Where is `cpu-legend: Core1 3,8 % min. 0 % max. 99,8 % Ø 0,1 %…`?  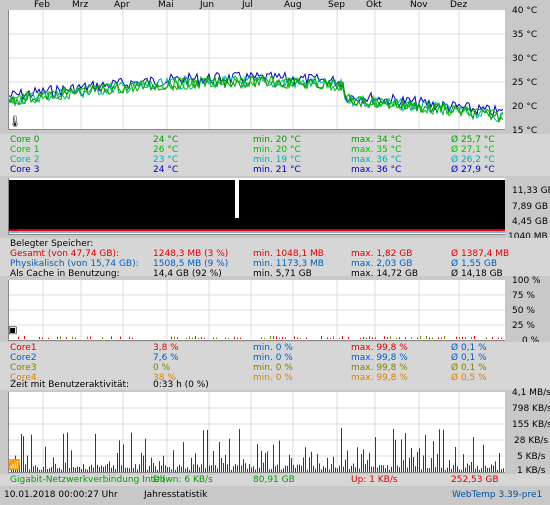
cpu-legend: Core1 3,8 % min. 0 % max. 99,8 % Ø 0,1 %… is located at coordinates (275, 366).